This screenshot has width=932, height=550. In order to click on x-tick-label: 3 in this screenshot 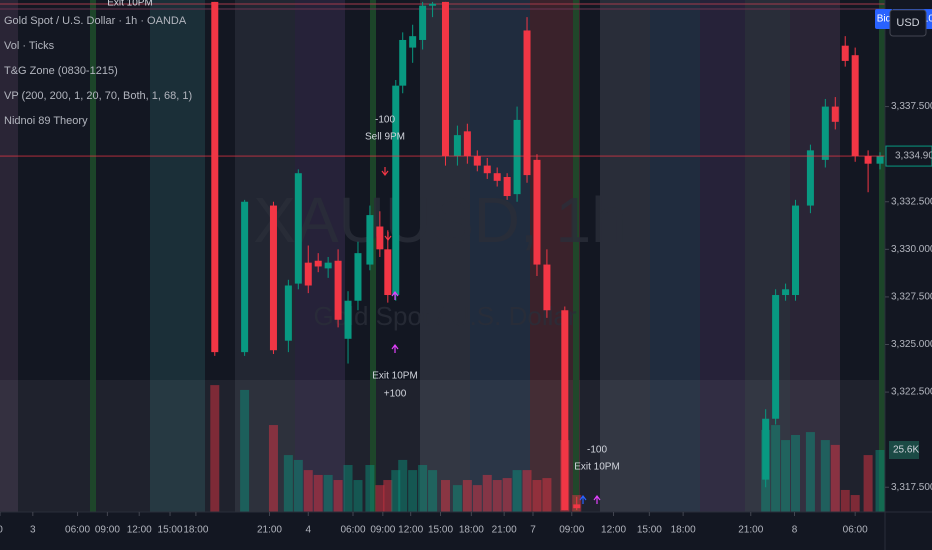, I will do `click(33, 530)`.